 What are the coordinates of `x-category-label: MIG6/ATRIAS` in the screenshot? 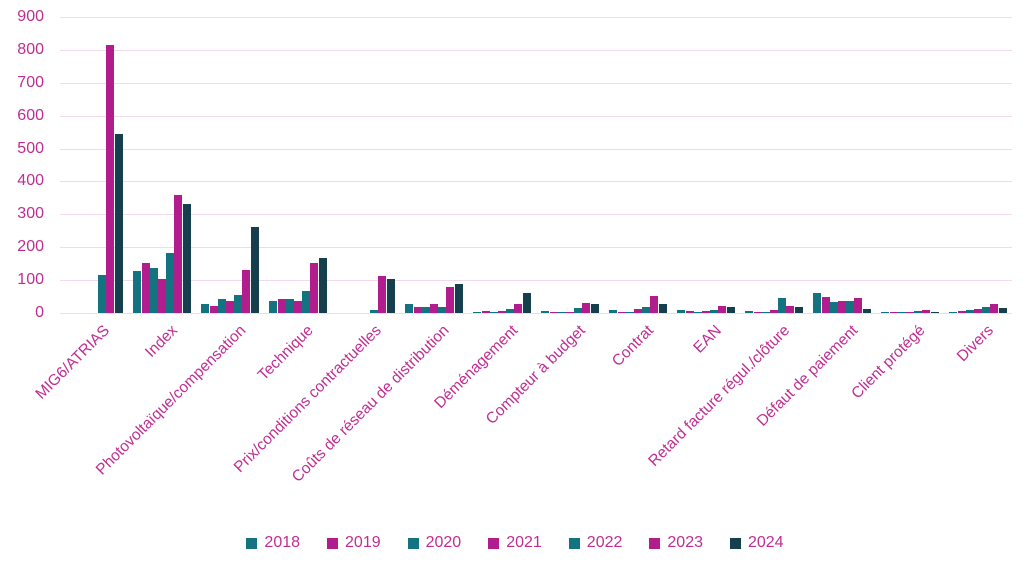 It's located at (73, 362).